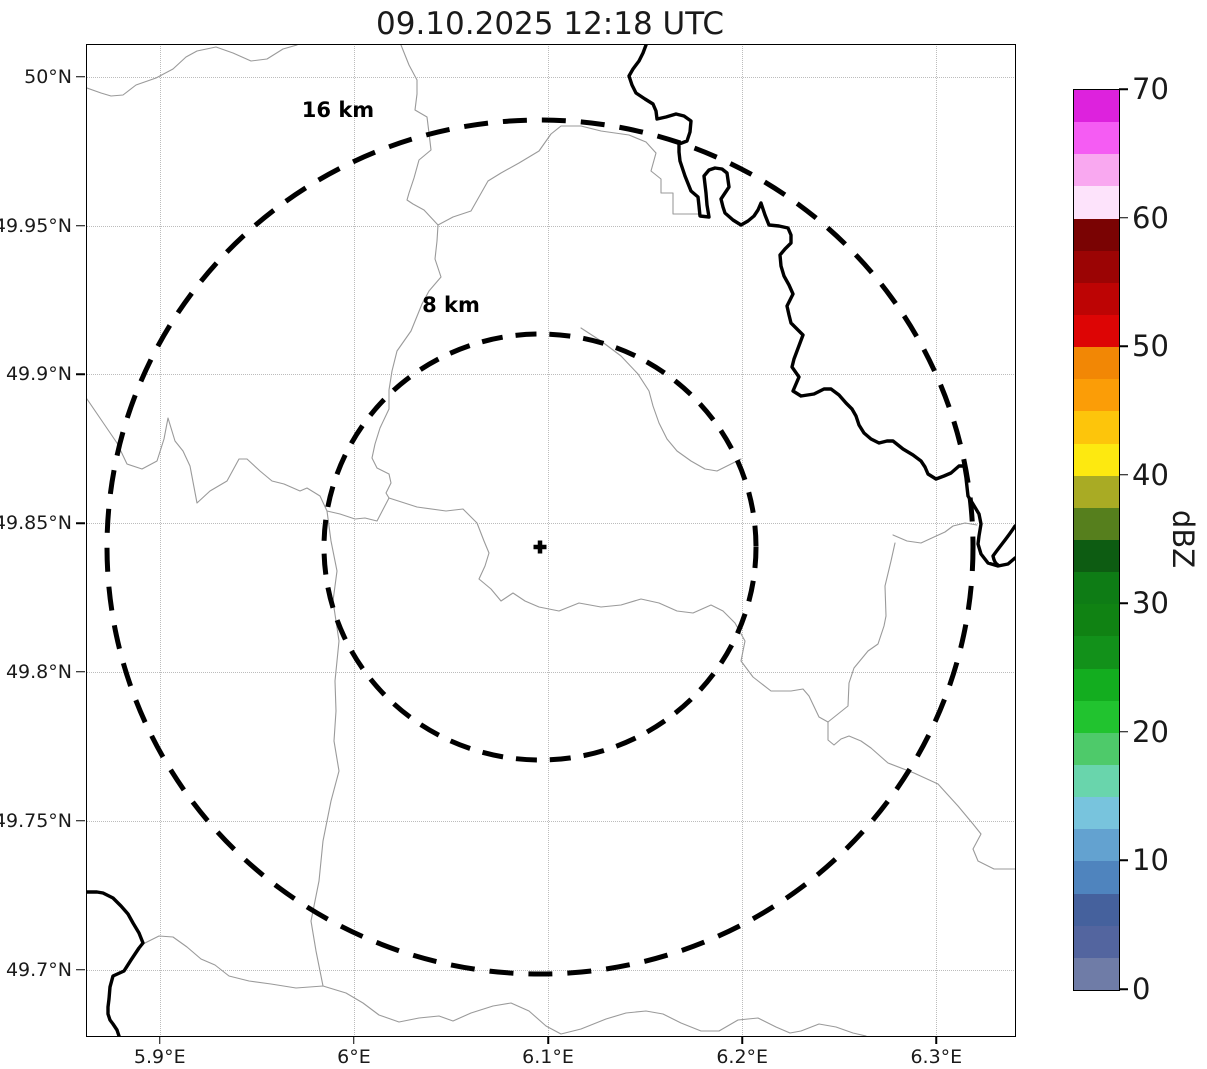  What do you see at coordinates (36, 523) in the screenshot?
I see `y-tick-label: 49.85°N` at bounding box center [36, 523].